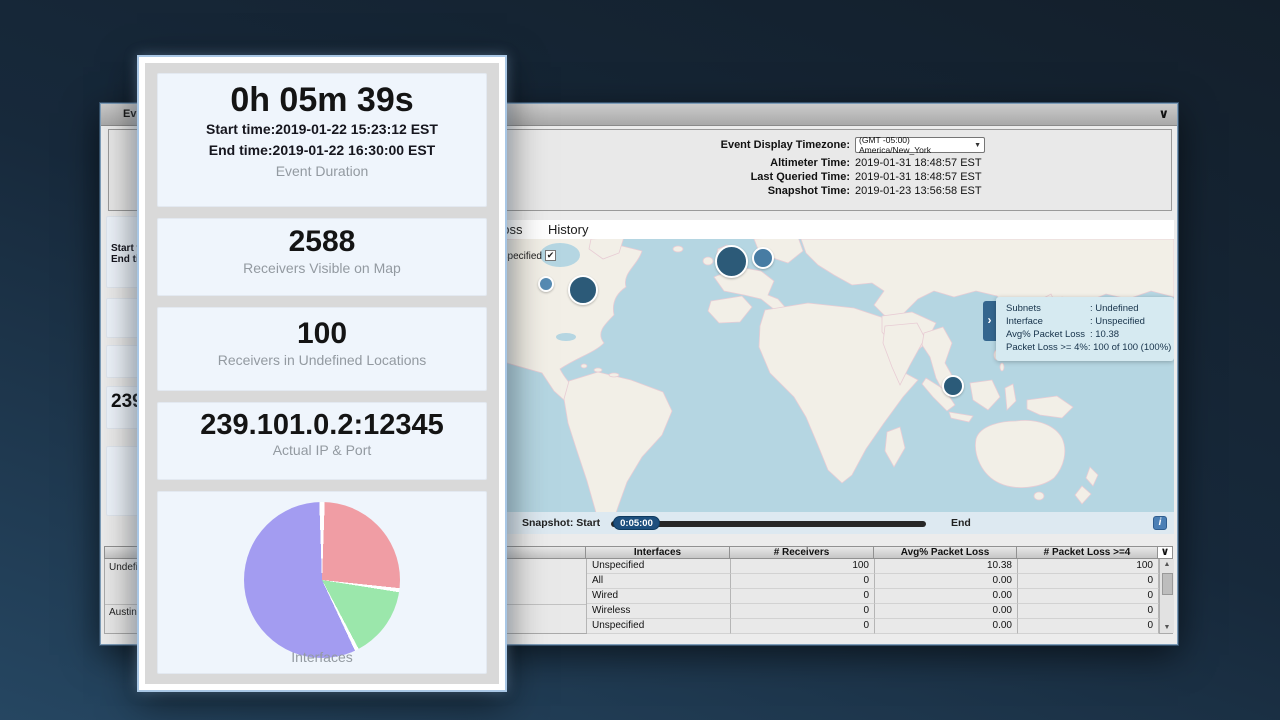 The image size is (1280, 720). Describe the element at coordinates (1160, 523) in the screenshot. I see `info-button: i` at that location.